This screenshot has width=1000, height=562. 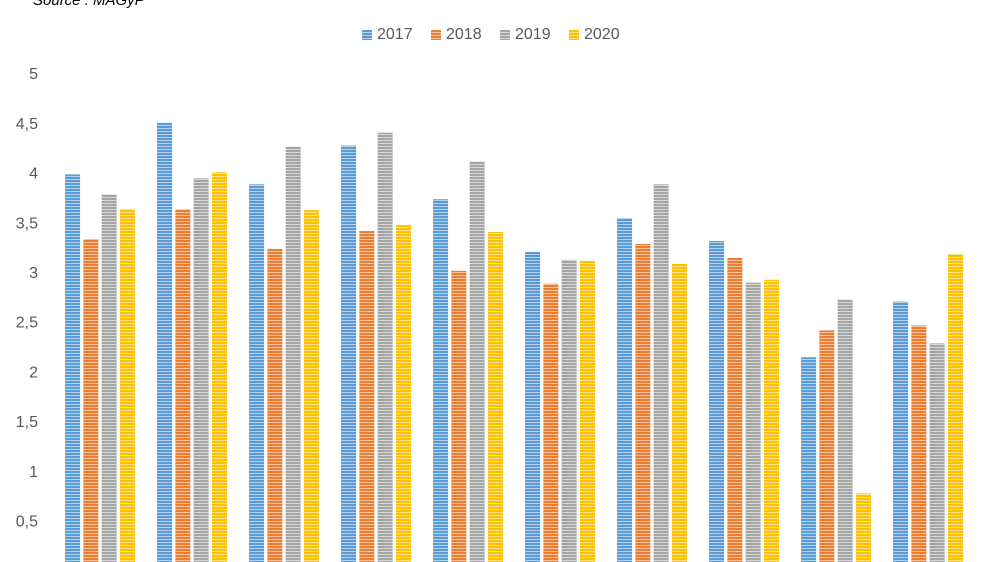 What do you see at coordinates (33, 174) in the screenshot?
I see `y-tick-label: 4` at bounding box center [33, 174].